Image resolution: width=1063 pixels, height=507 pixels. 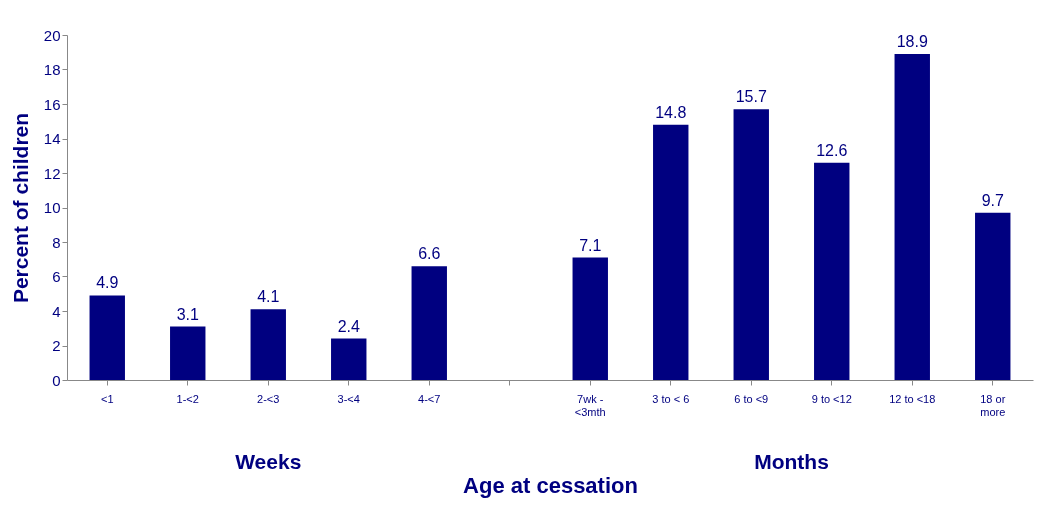 I want to click on y-tick-label: 6, so click(x=56, y=276).